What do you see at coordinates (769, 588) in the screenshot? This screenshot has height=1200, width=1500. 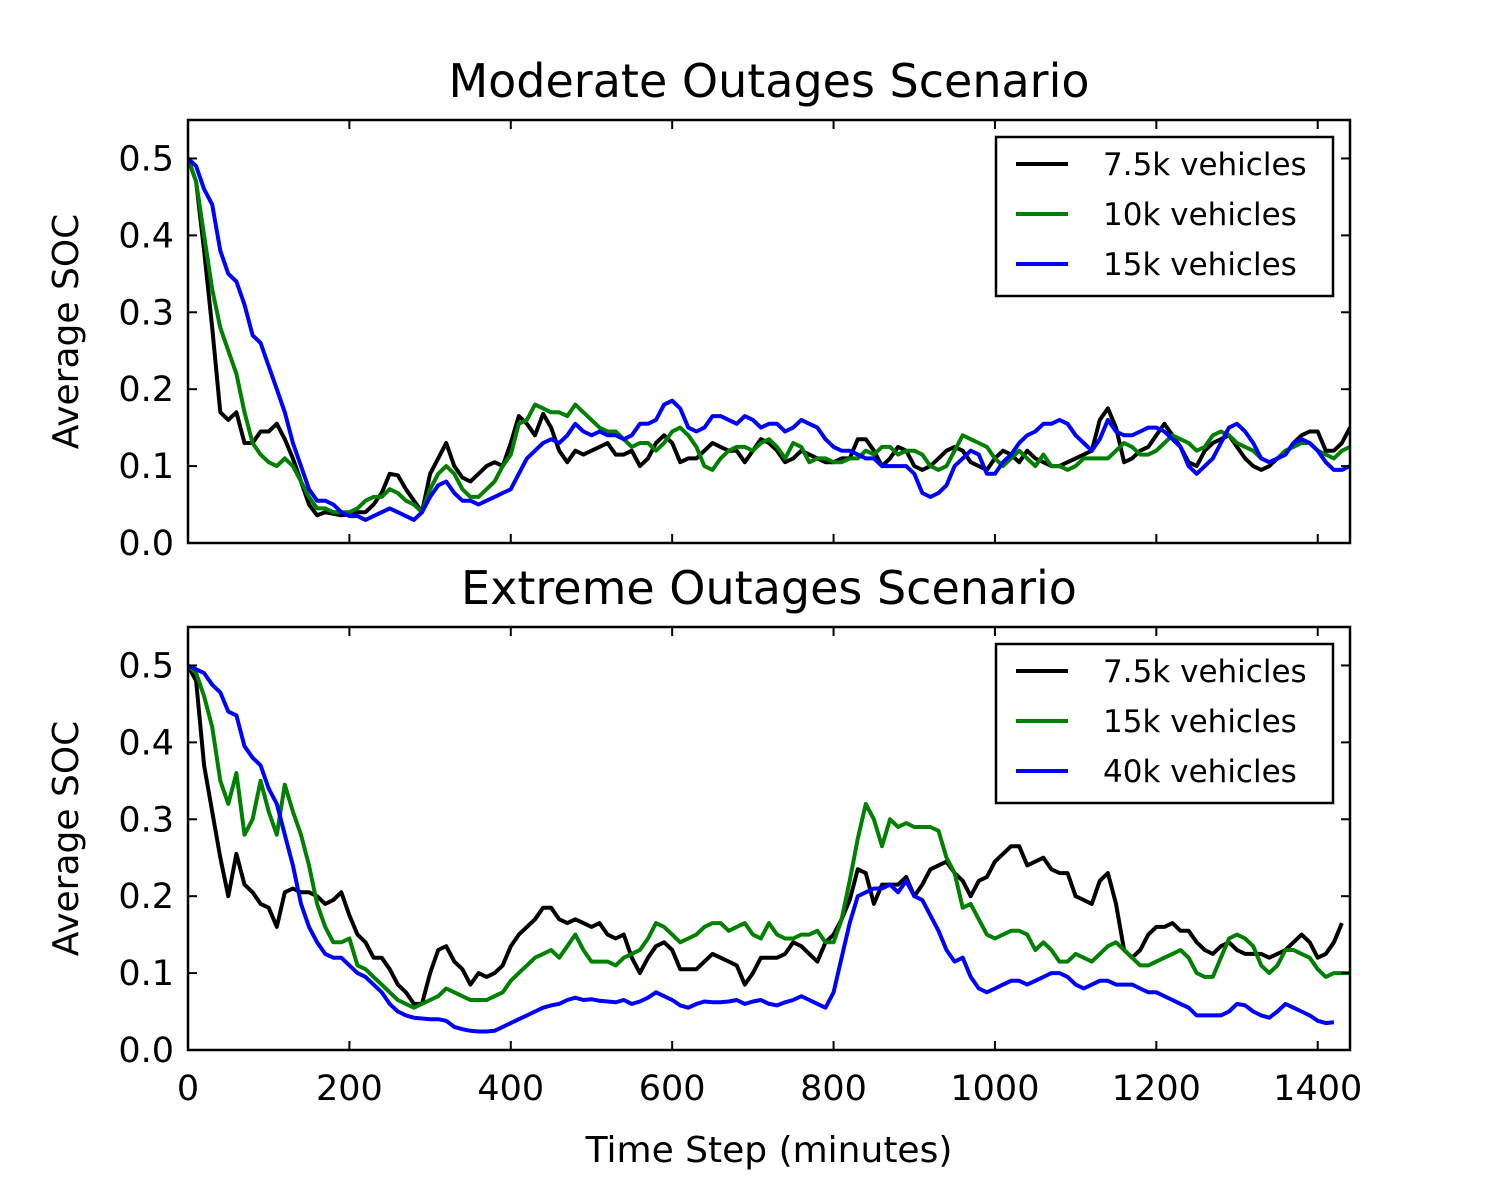 I see `chart-title: Extreme Outages Scenario` at bounding box center [769, 588].